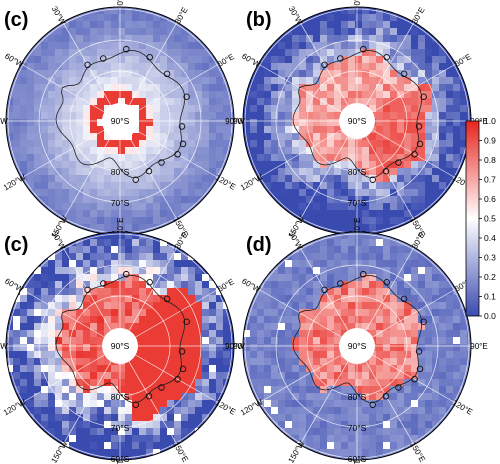 This screenshot has height=464, width=500. Describe the element at coordinates (120, 459) in the screenshot. I see `latitude-label: 60°S` at that location.